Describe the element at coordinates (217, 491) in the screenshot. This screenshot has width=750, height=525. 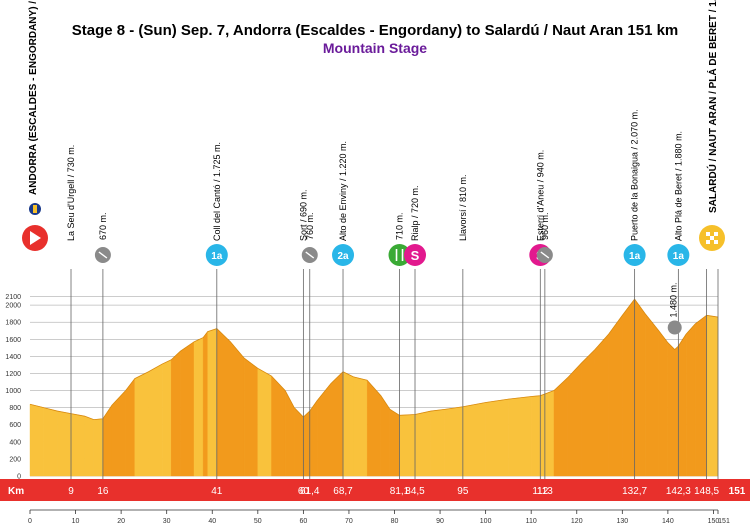
I see `km-waypoint-label: 41` at that location.